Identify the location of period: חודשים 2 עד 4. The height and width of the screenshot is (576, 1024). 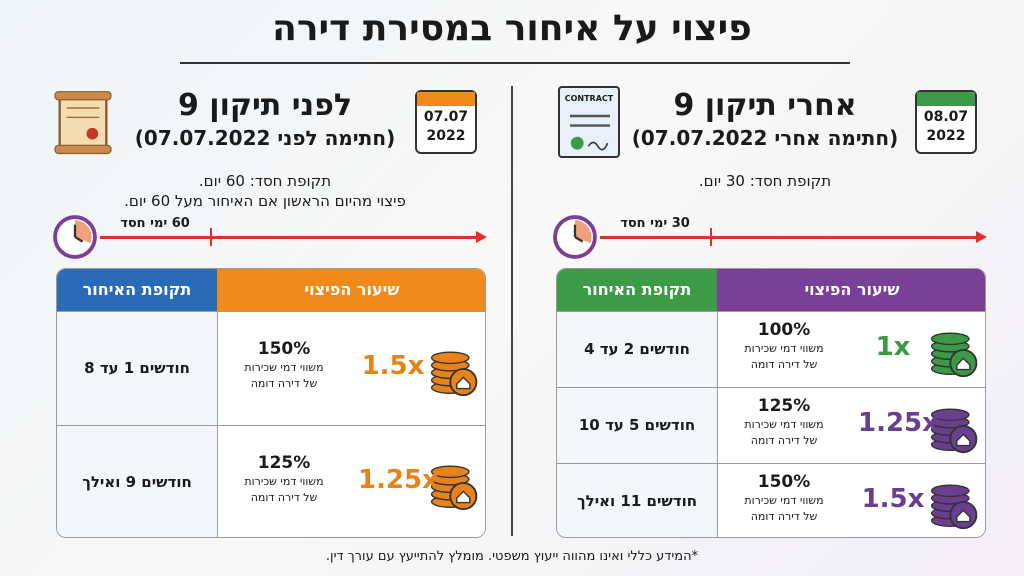
(637, 349).